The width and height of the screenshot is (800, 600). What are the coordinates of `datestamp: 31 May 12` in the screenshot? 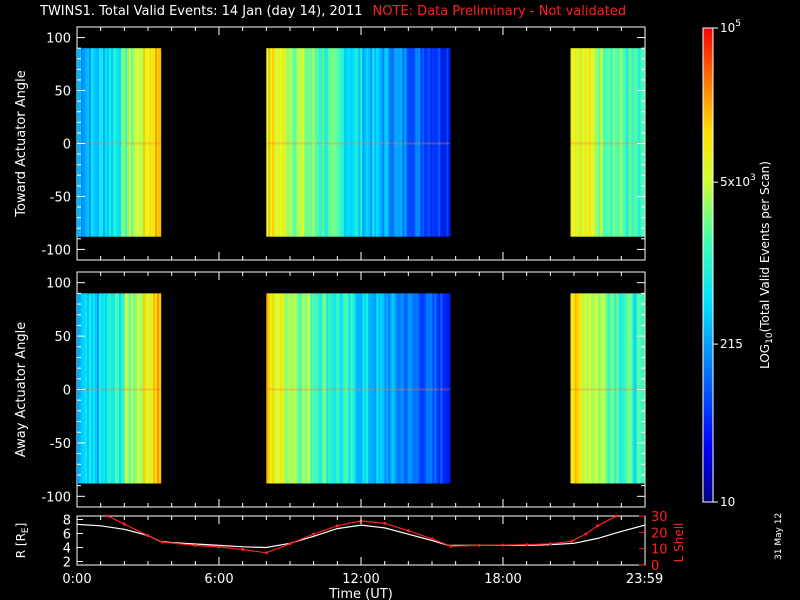 It's located at (779, 536).